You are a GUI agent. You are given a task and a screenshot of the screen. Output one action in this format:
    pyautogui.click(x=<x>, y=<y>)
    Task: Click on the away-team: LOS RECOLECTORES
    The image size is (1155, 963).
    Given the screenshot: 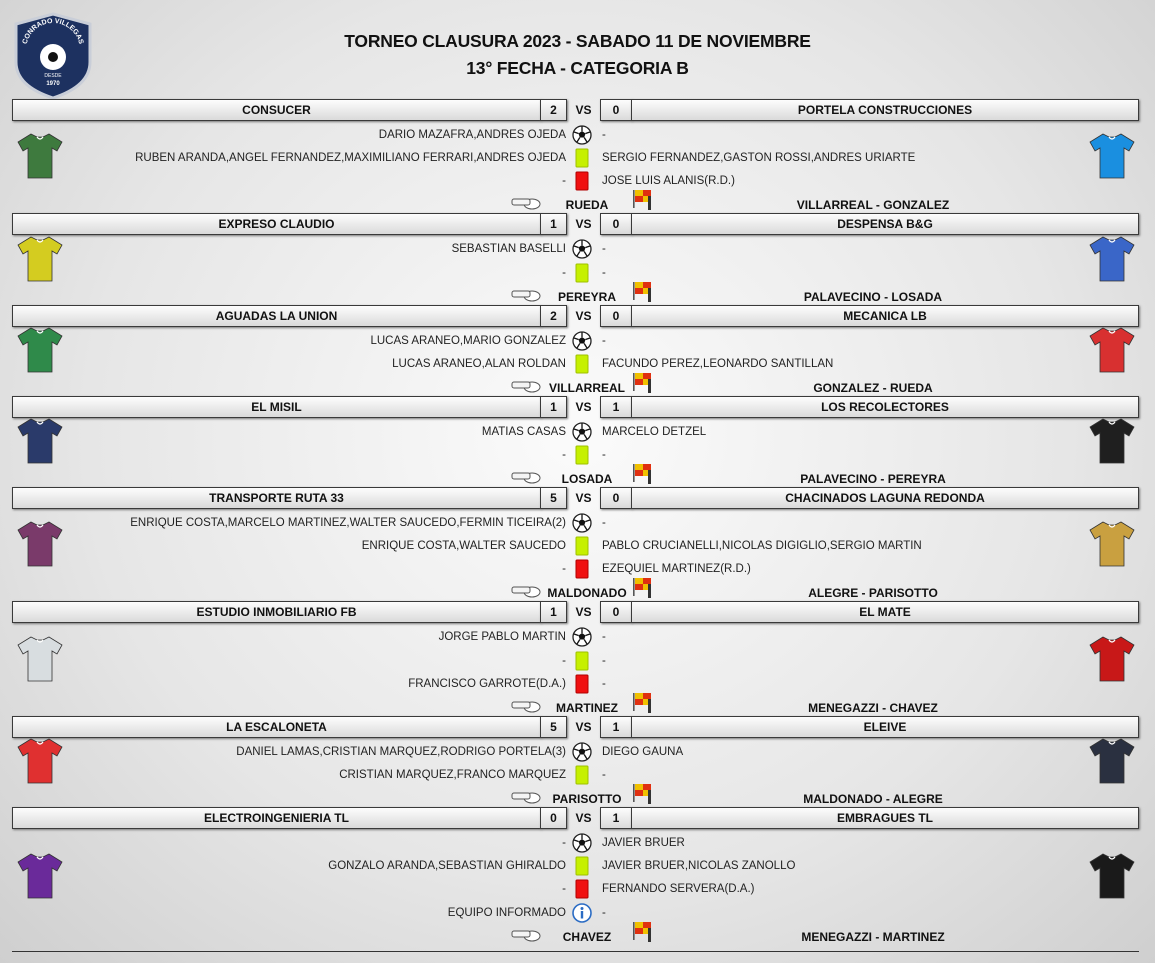 What is the action you would take?
    pyautogui.click(x=885, y=406)
    